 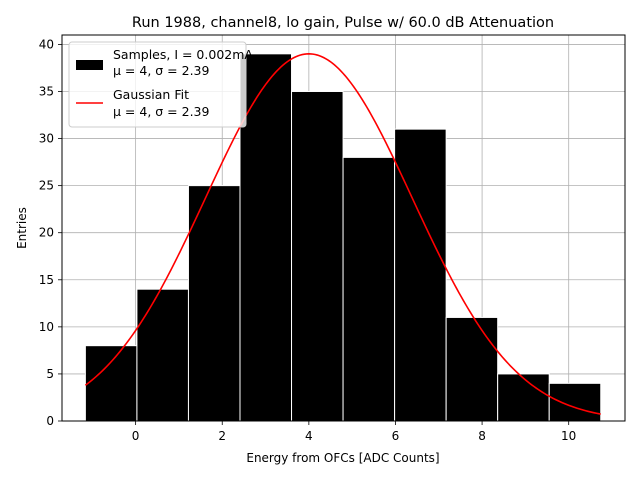 I want to click on x-tick-label: 6, so click(x=396, y=436).